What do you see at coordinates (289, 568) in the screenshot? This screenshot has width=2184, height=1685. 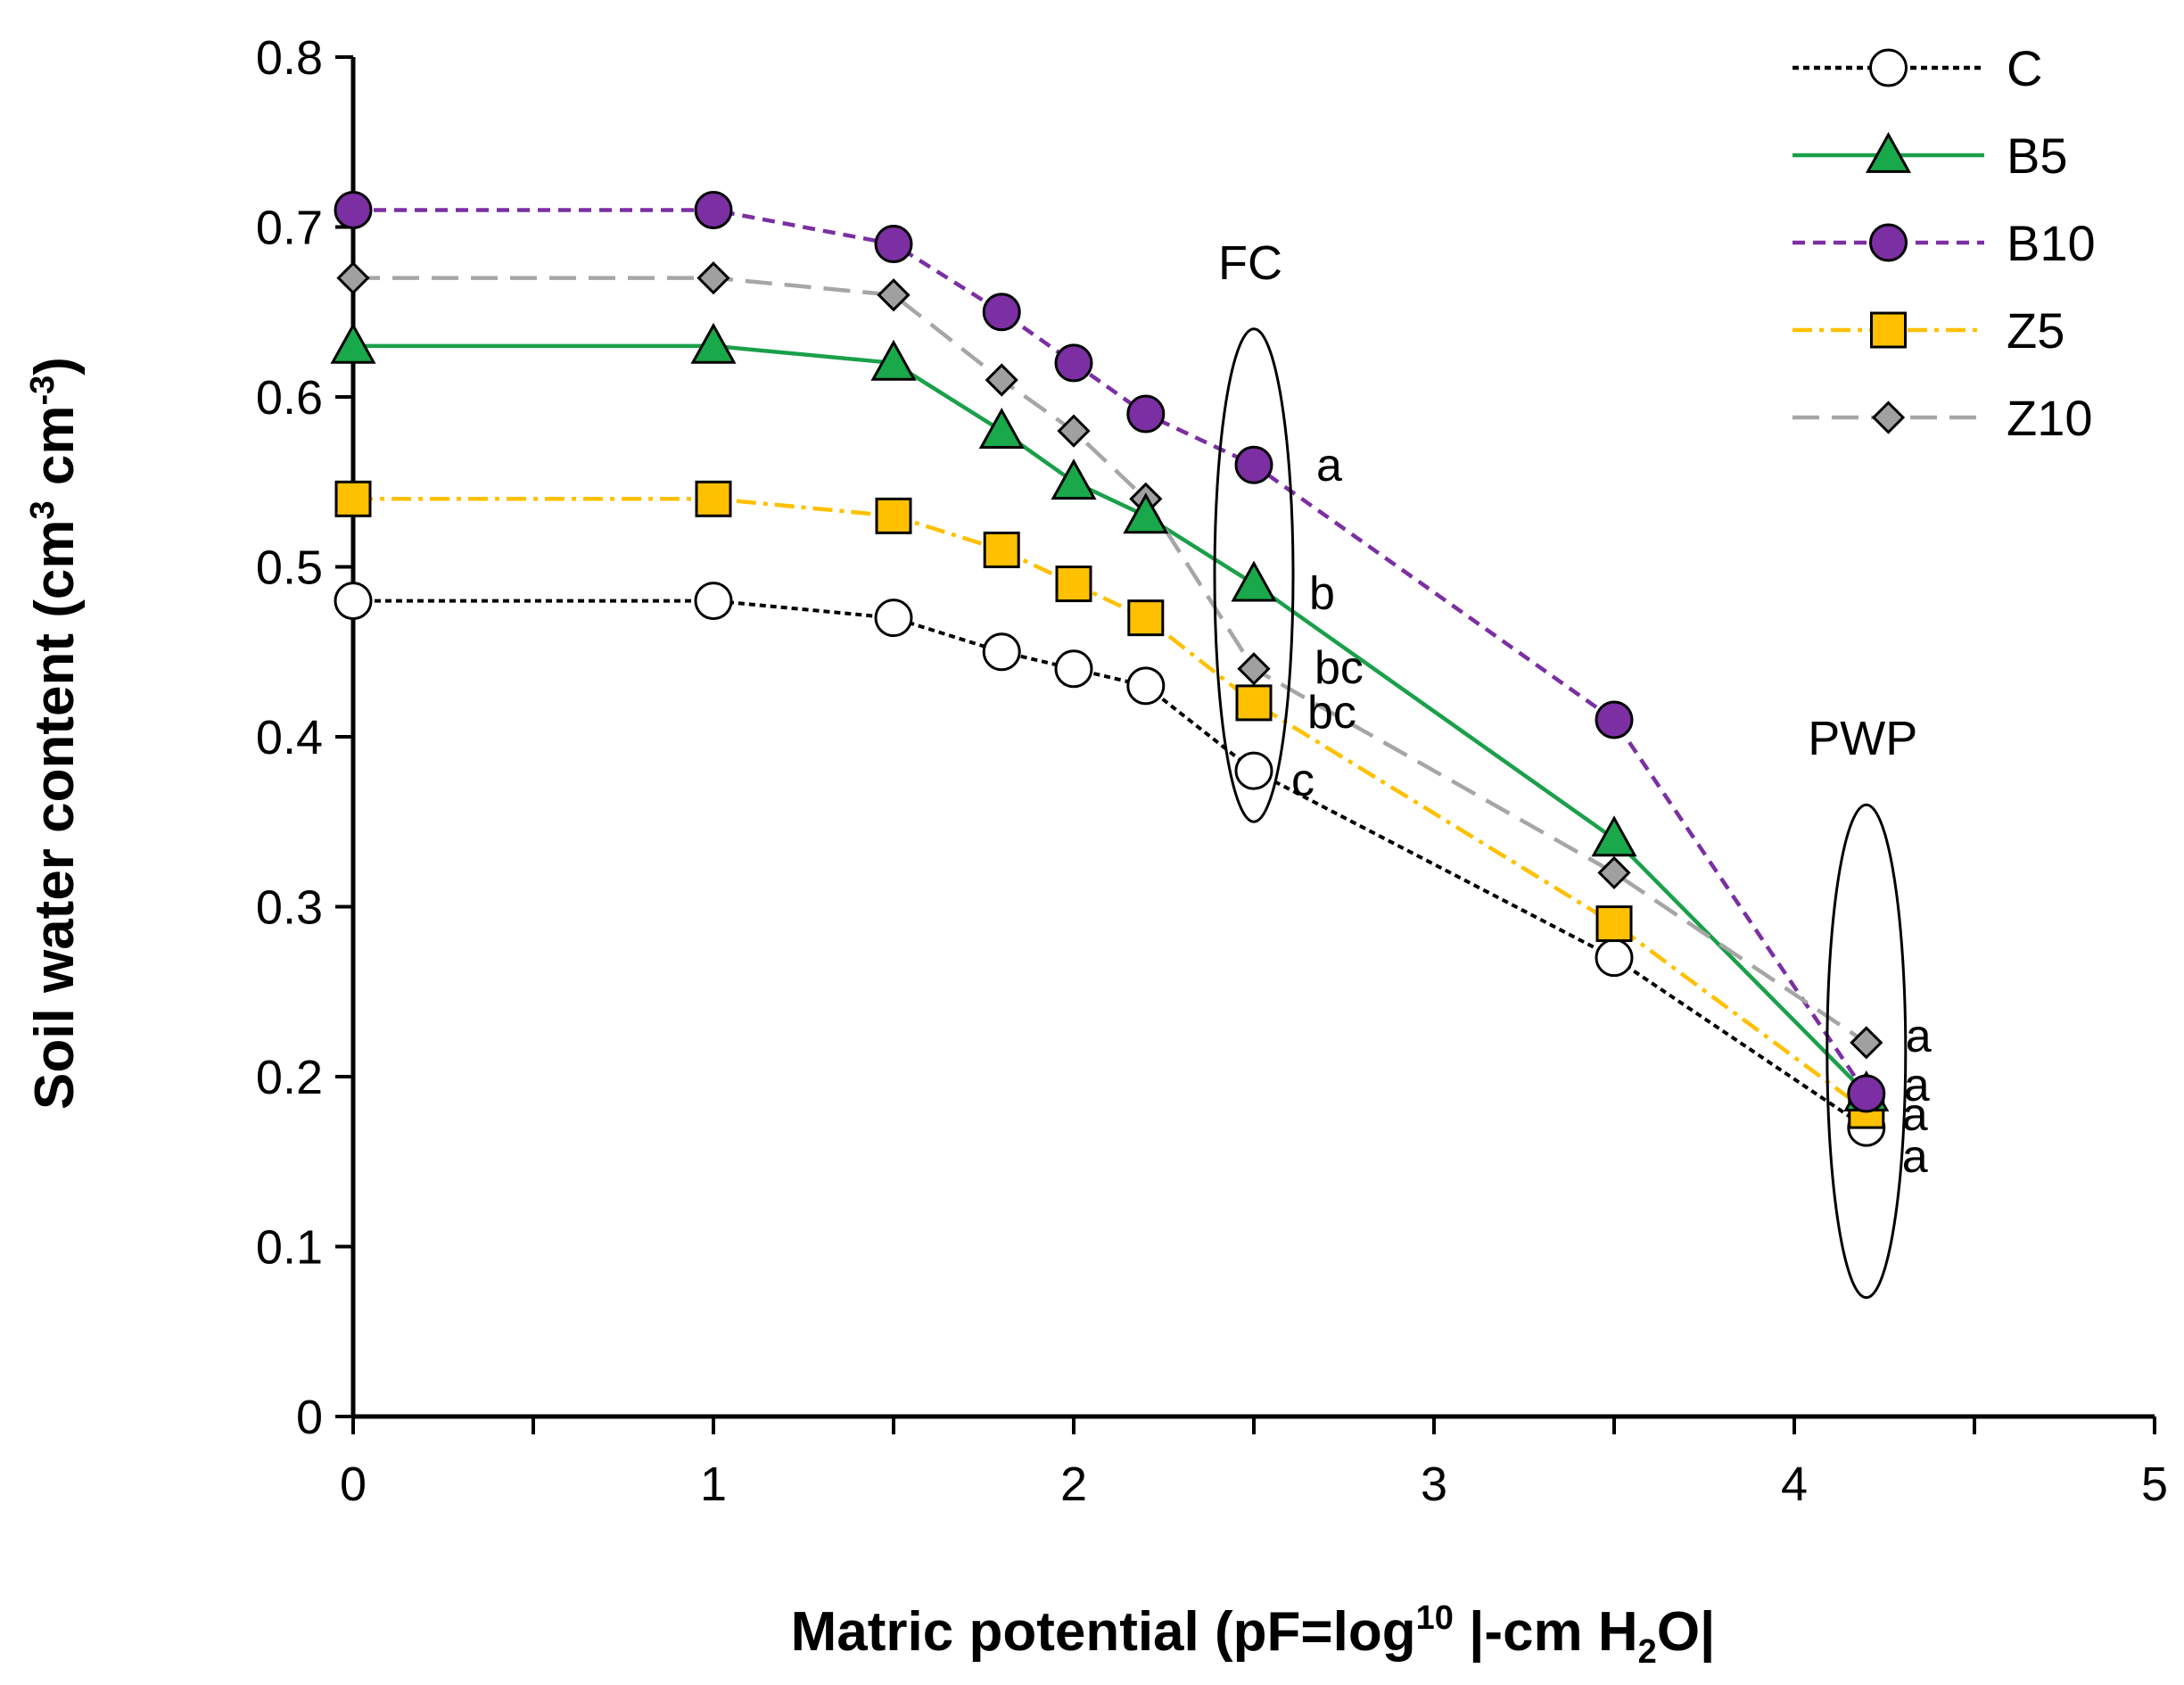 I see `y-tick-label: 0.5` at bounding box center [289, 568].